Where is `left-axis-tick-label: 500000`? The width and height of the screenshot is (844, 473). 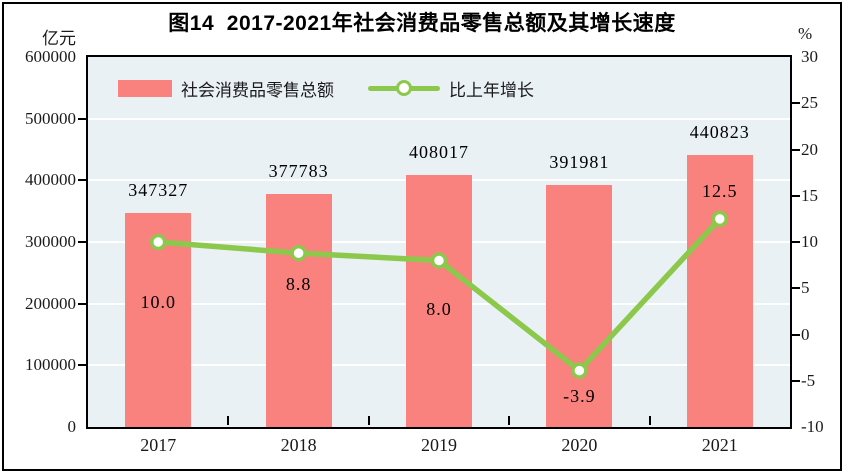 left-axis-tick-label: 500000 is located at coordinates (50, 118).